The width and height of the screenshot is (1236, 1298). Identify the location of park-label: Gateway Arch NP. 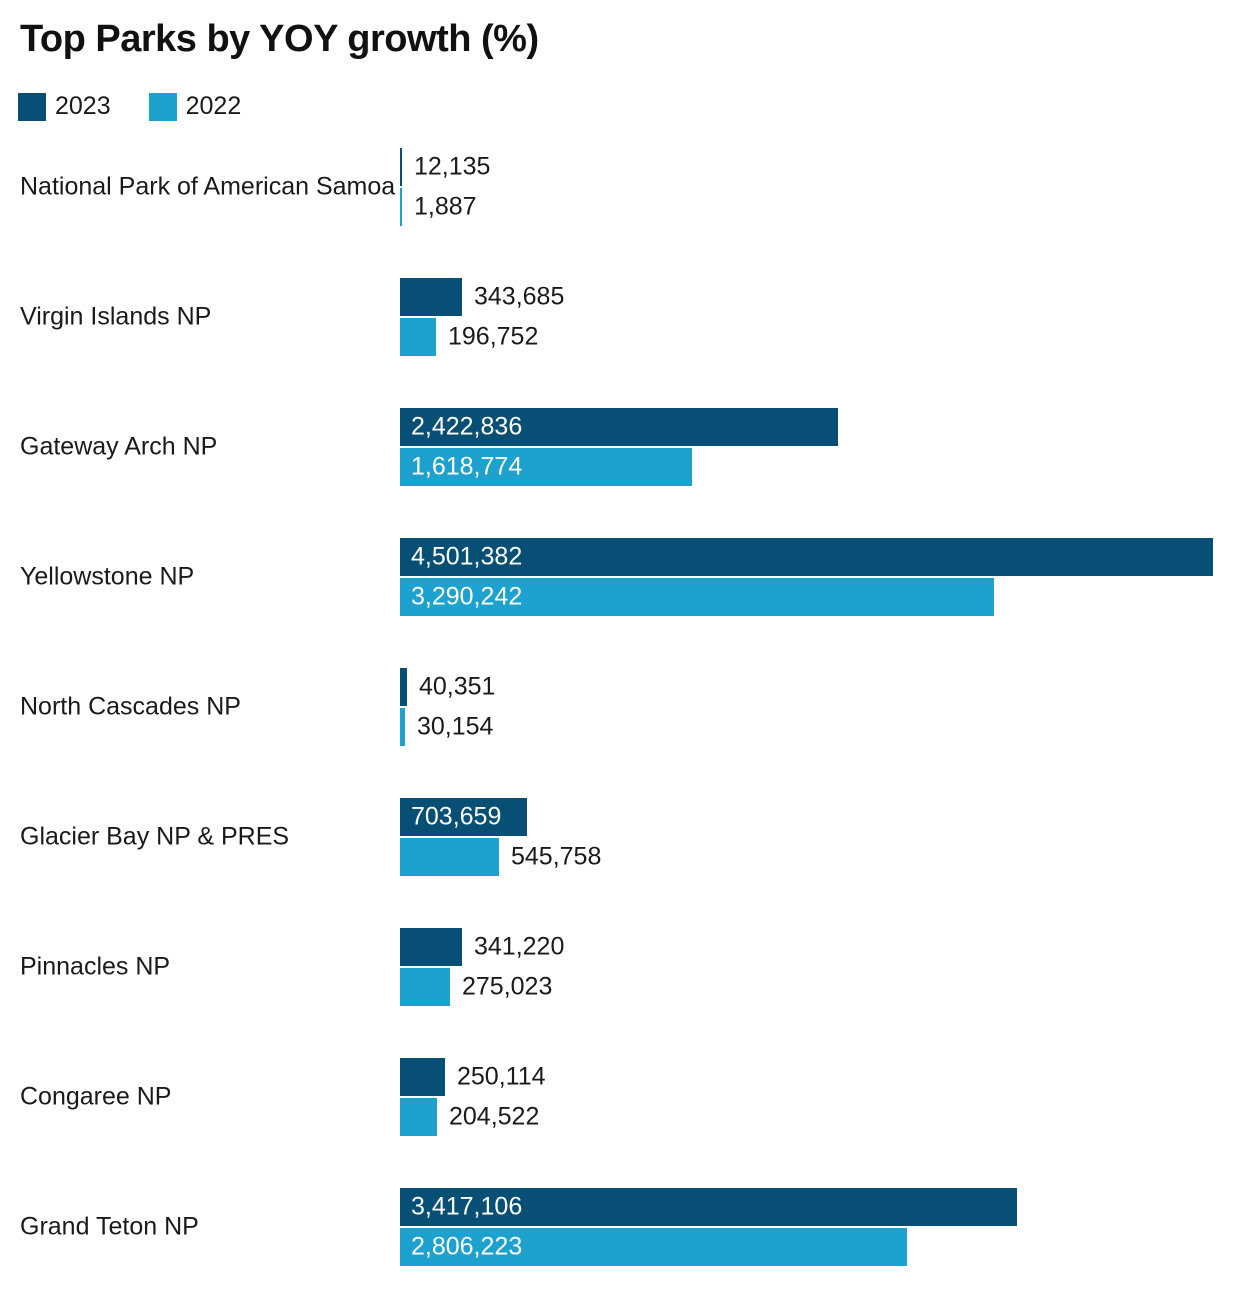
(119, 446).